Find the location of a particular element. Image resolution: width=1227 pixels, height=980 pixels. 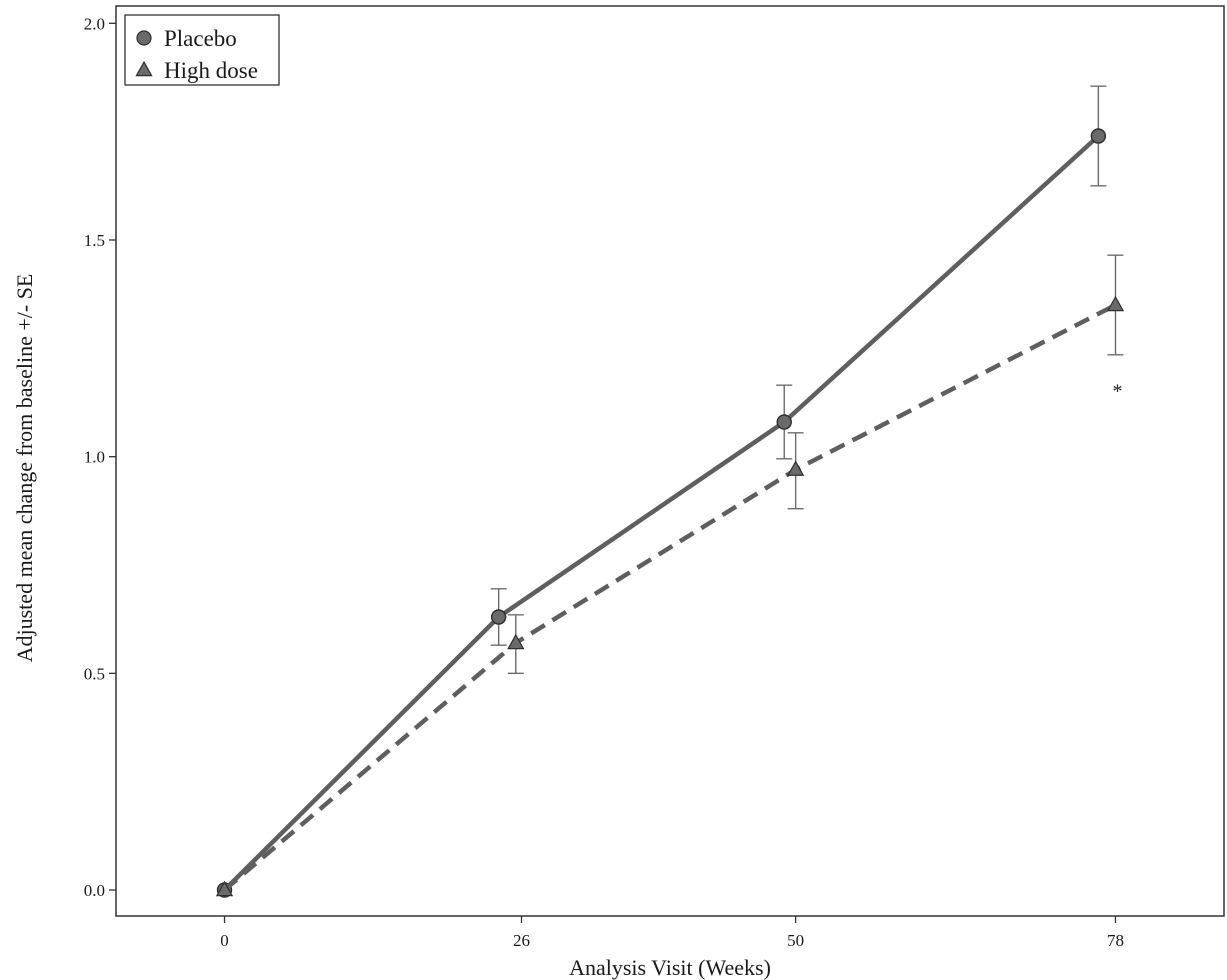

annotation-layer: * is located at coordinates (1117, 391).